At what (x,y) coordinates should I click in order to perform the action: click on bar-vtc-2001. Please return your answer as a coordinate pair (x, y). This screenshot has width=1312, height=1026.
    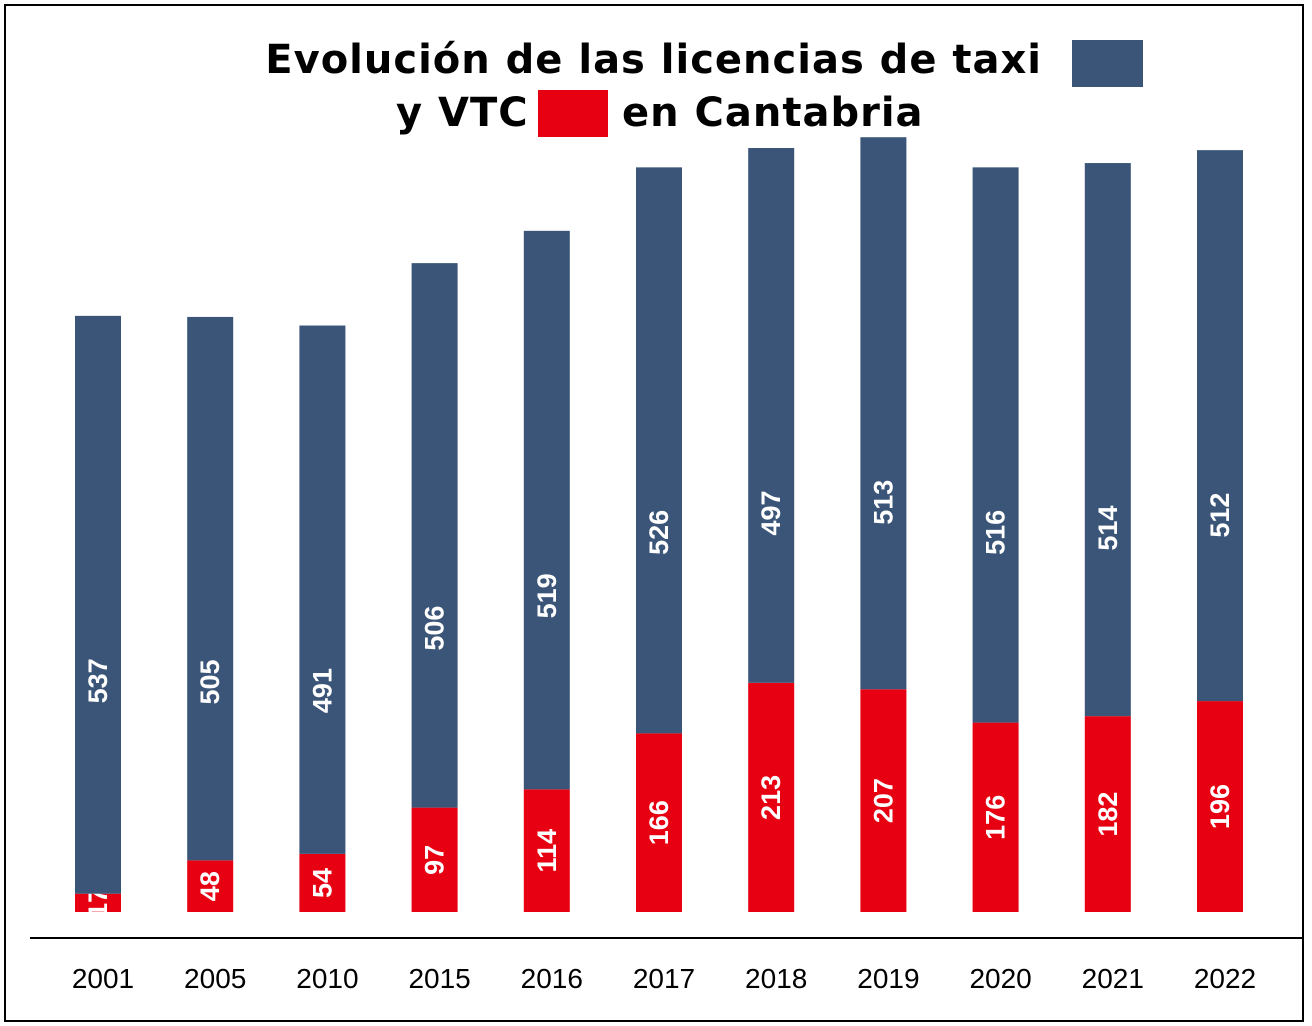
    Looking at the image, I should click on (98, 902).